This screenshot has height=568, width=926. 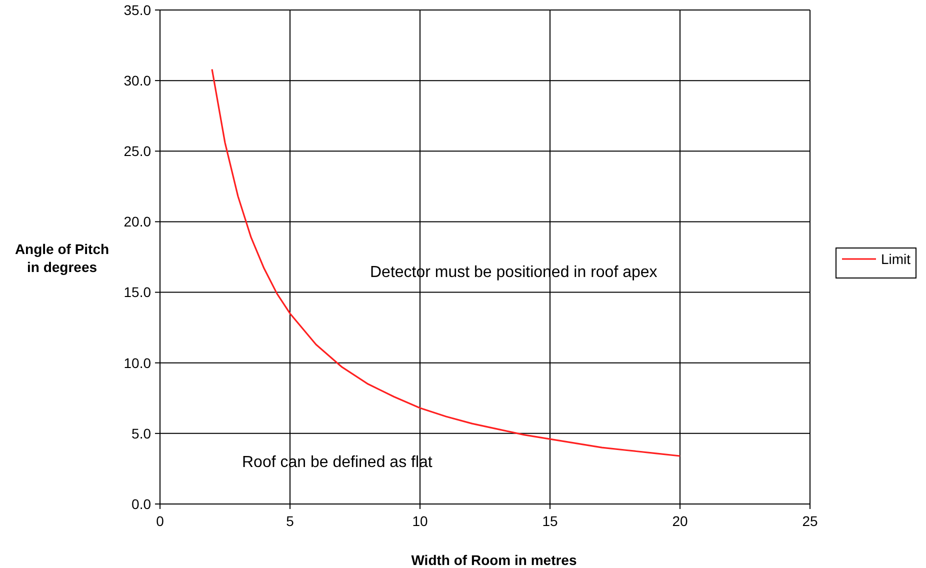 I want to click on y-tick-label: 10.0, so click(x=138, y=362).